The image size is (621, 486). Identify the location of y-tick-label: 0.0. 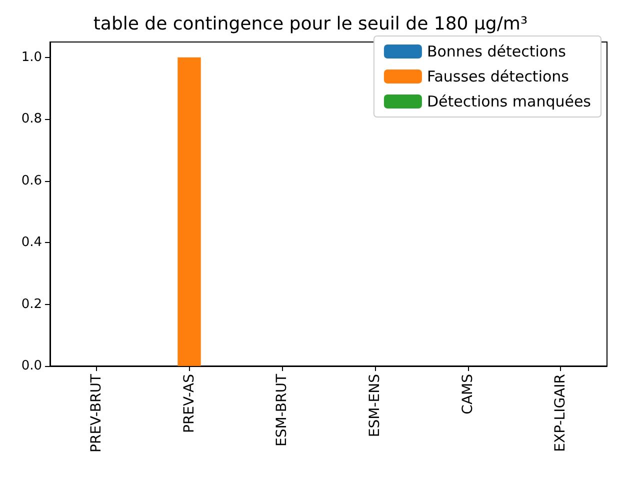
(31, 366).